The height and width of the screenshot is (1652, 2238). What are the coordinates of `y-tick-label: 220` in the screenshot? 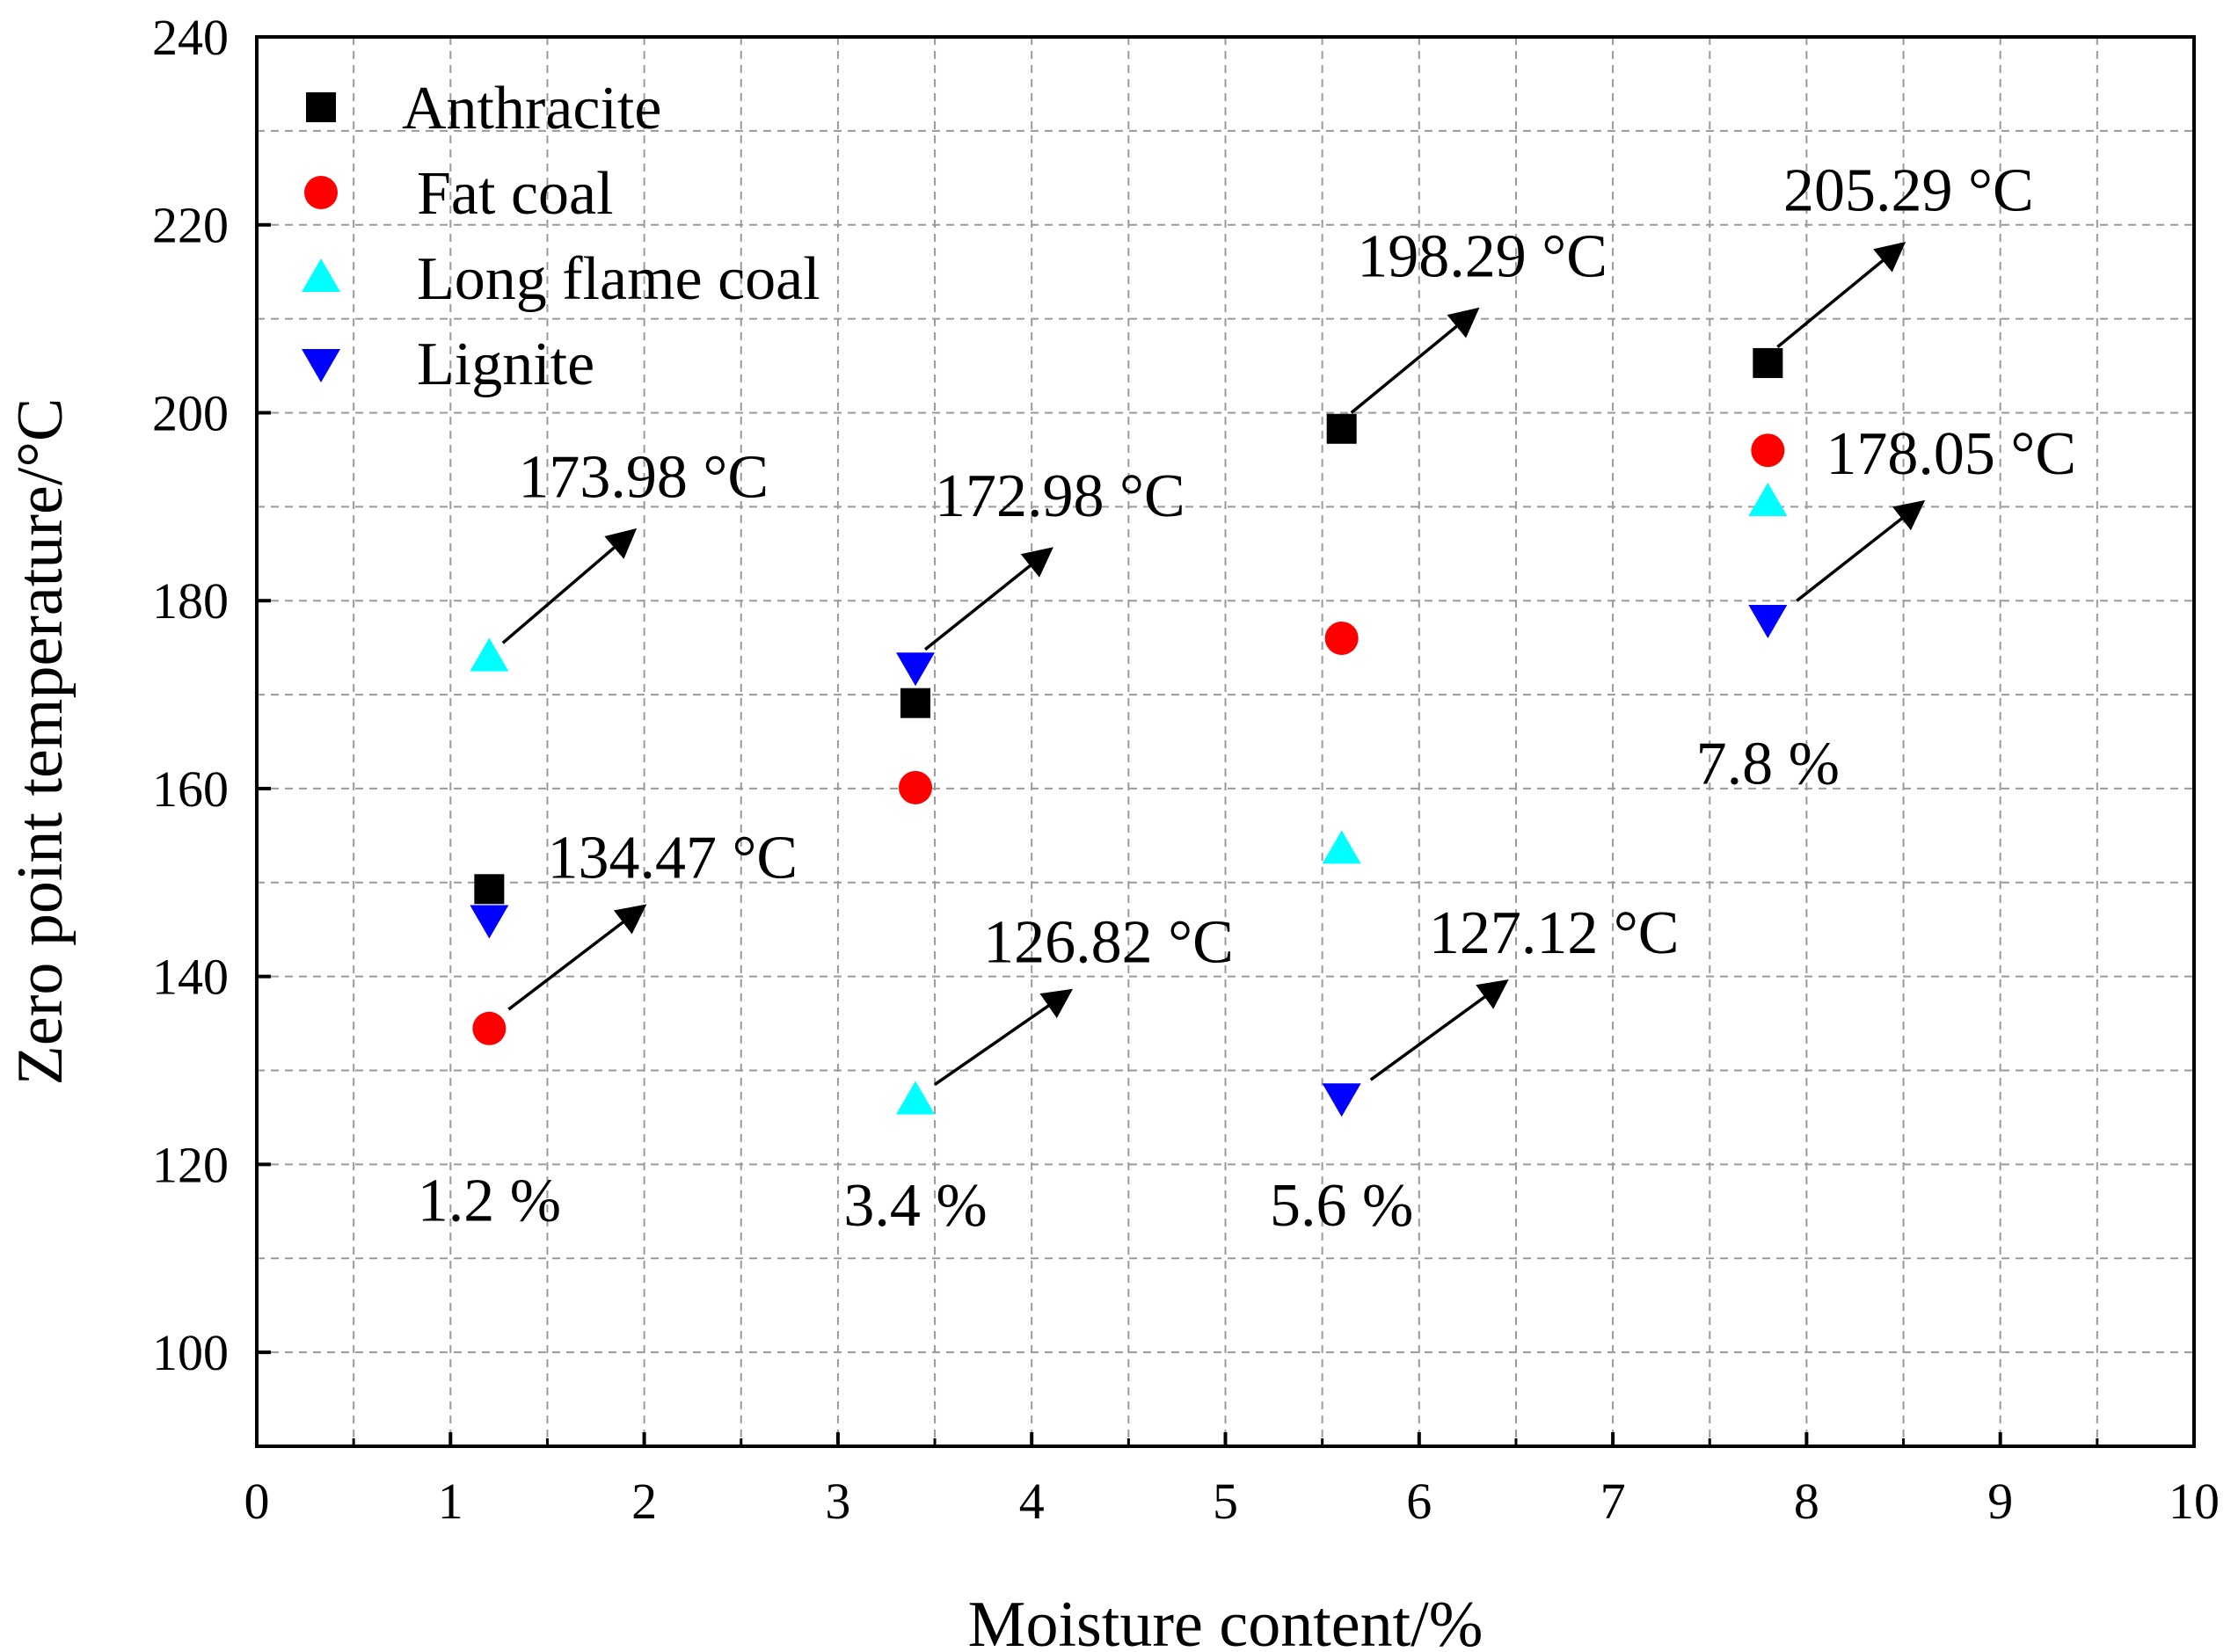 It's located at (190, 225).